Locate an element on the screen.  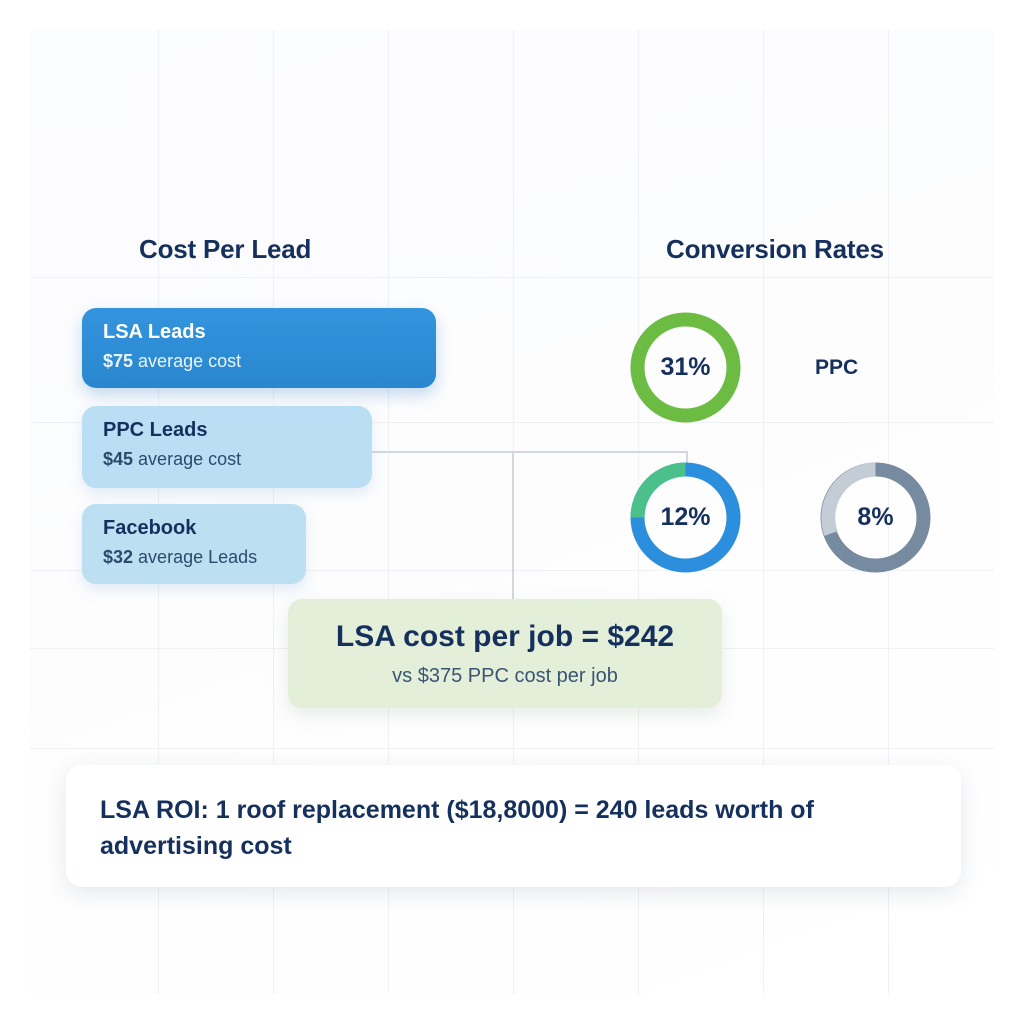
donut-chart-ppc-value: 12% is located at coordinates (685, 517).